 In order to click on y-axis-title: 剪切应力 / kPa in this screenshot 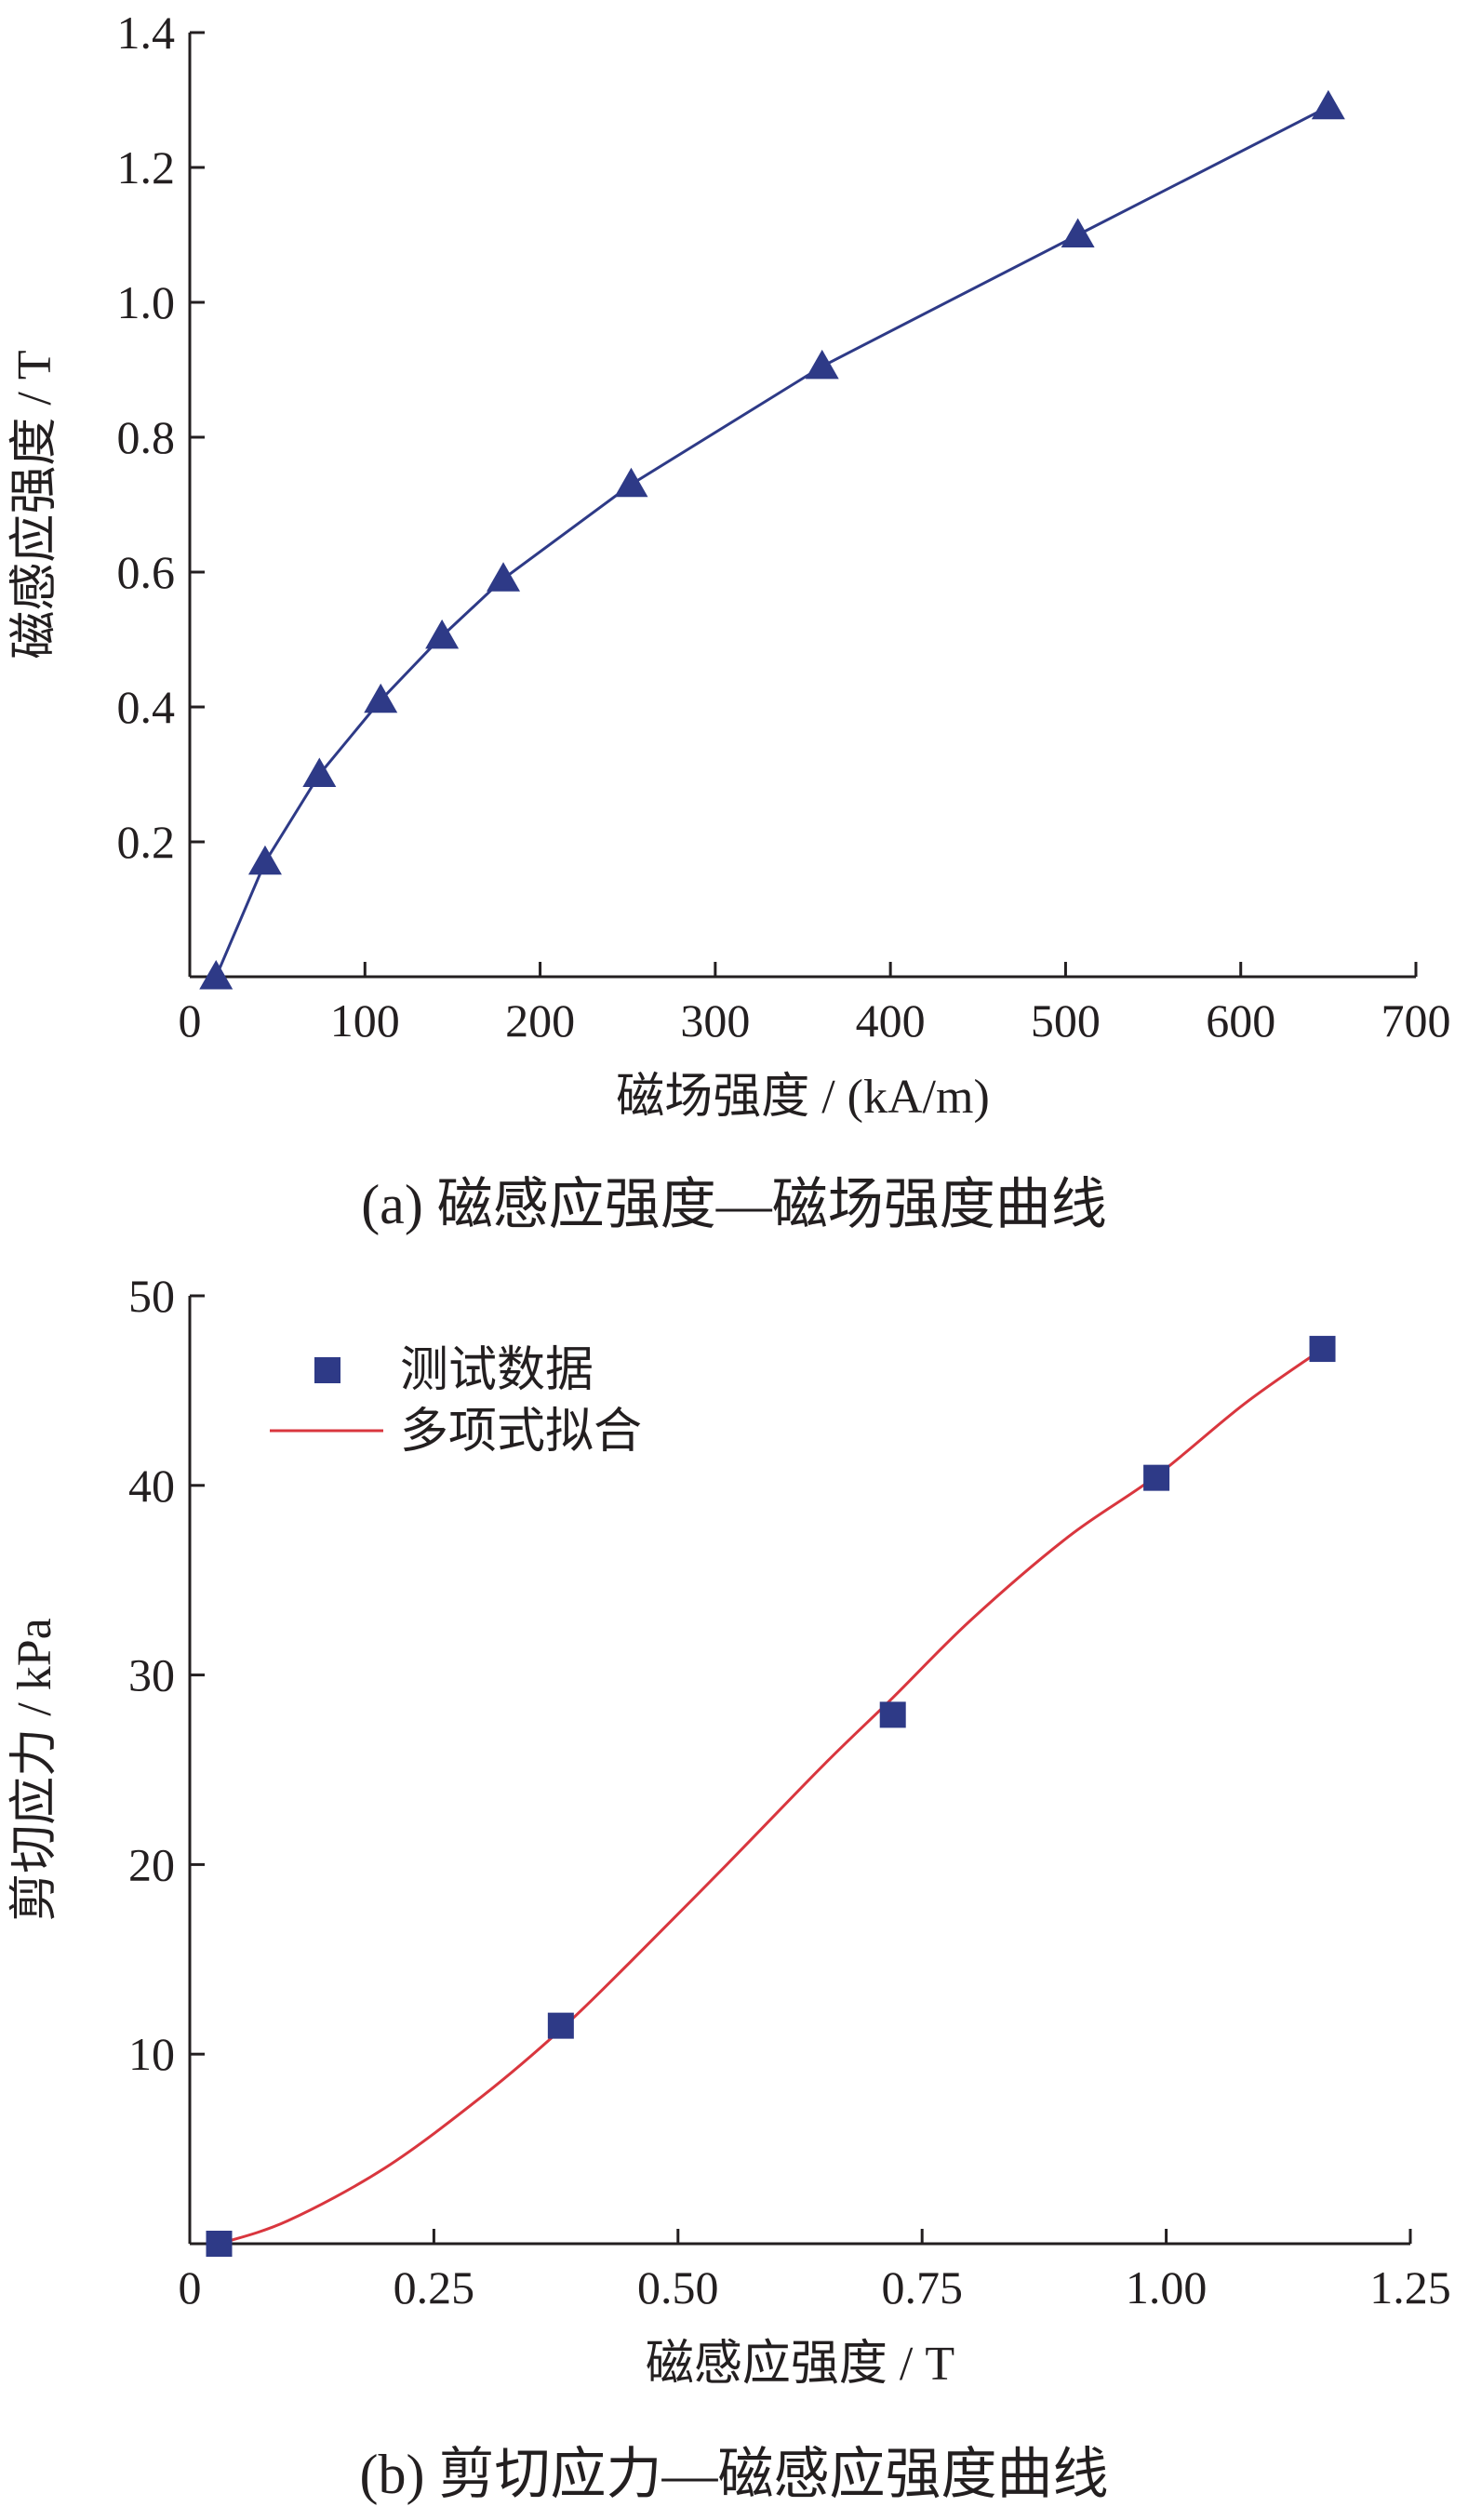, I will do `click(34, 1769)`.